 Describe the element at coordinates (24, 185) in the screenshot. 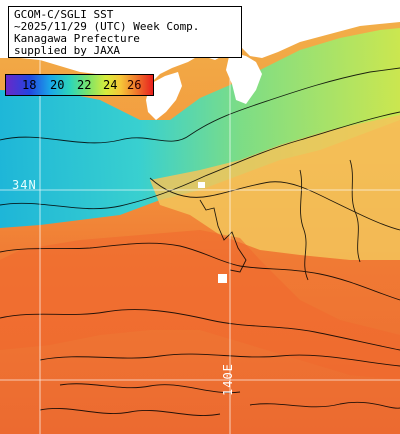

I see `latitude-label: 34N` at that location.